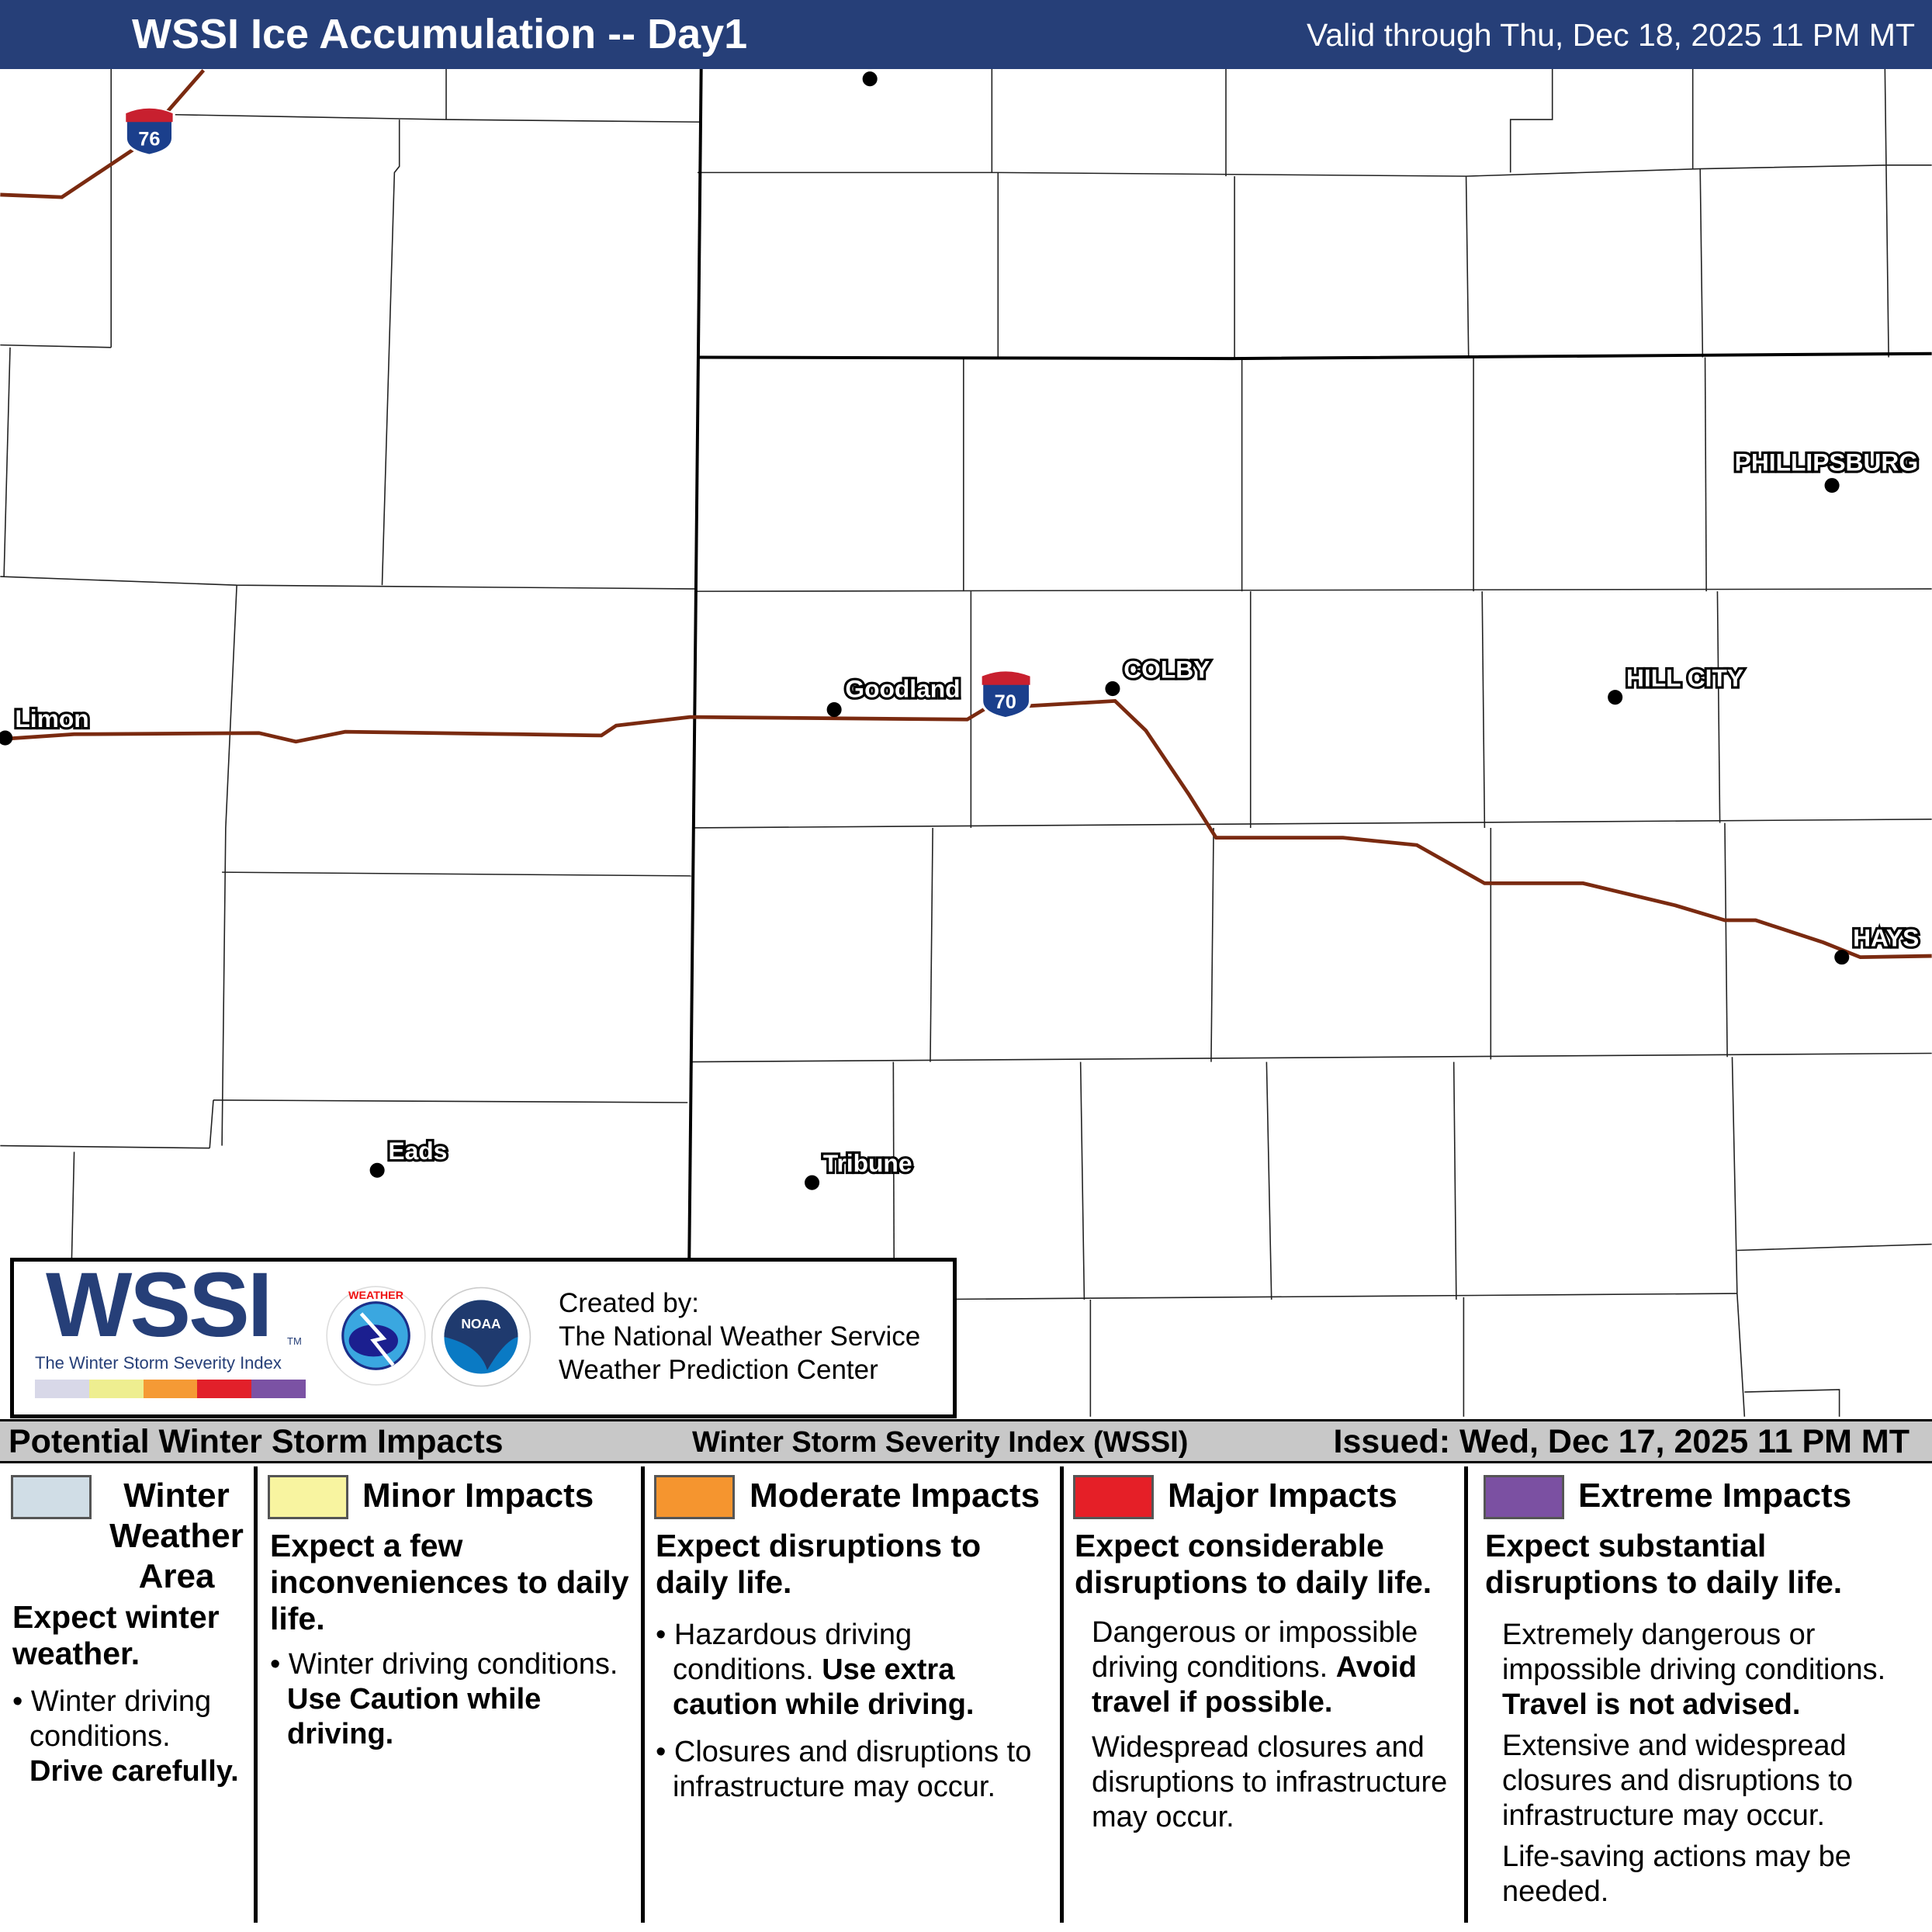 Image resolution: width=1932 pixels, height=1932 pixels. I want to click on city-label-phillipsburg: PHILLIPSBURG, so click(1826, 462).